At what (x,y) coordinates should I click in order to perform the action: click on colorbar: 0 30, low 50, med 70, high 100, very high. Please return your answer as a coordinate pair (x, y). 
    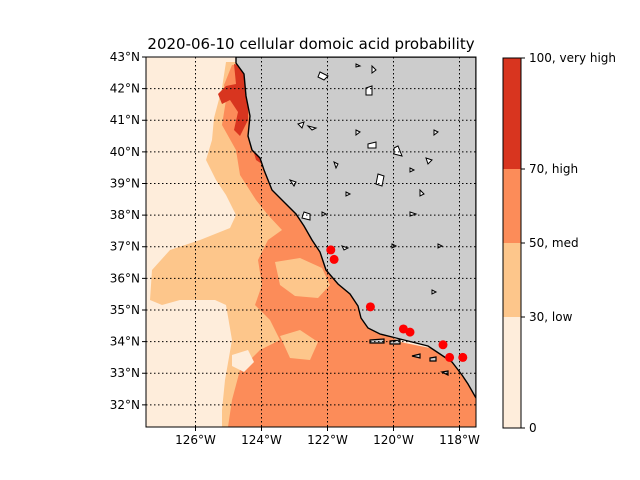
    Looking at the image, I should click on (559, 243).